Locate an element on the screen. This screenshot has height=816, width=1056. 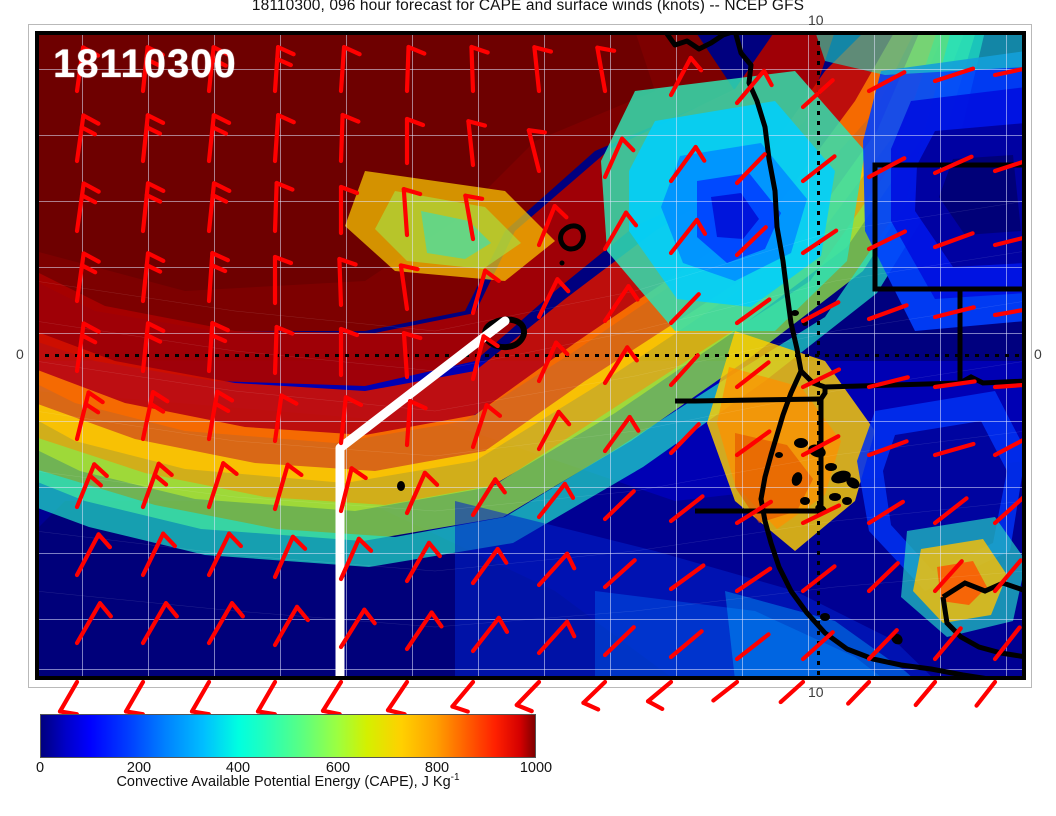
colorbar-title-exponent: -1 is located at coordinates (455, 777).